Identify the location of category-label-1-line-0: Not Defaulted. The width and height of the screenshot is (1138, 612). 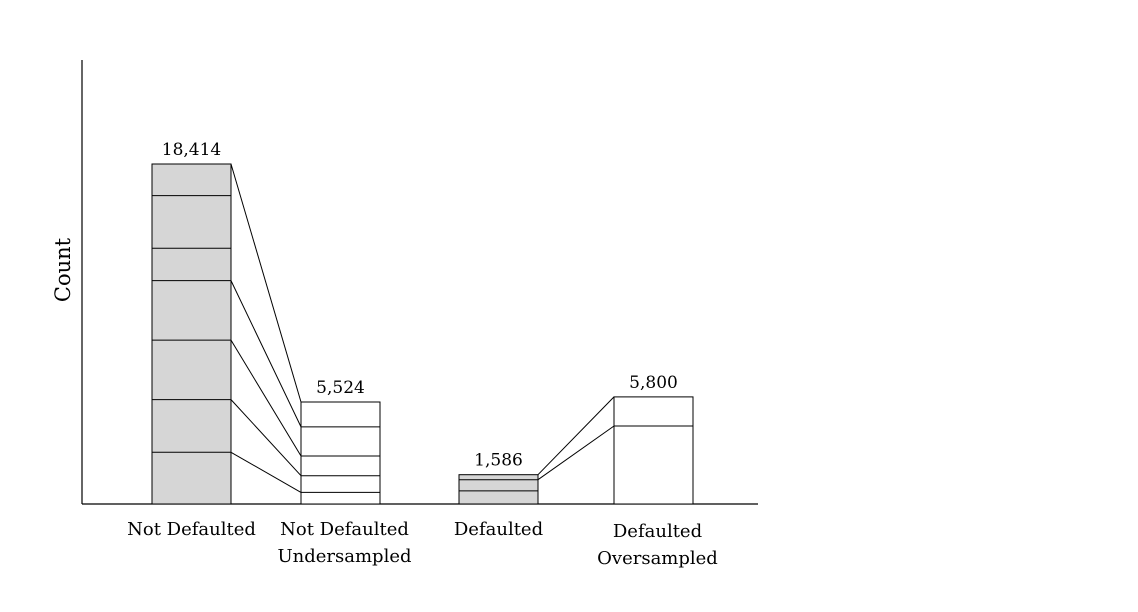
(344, 529).